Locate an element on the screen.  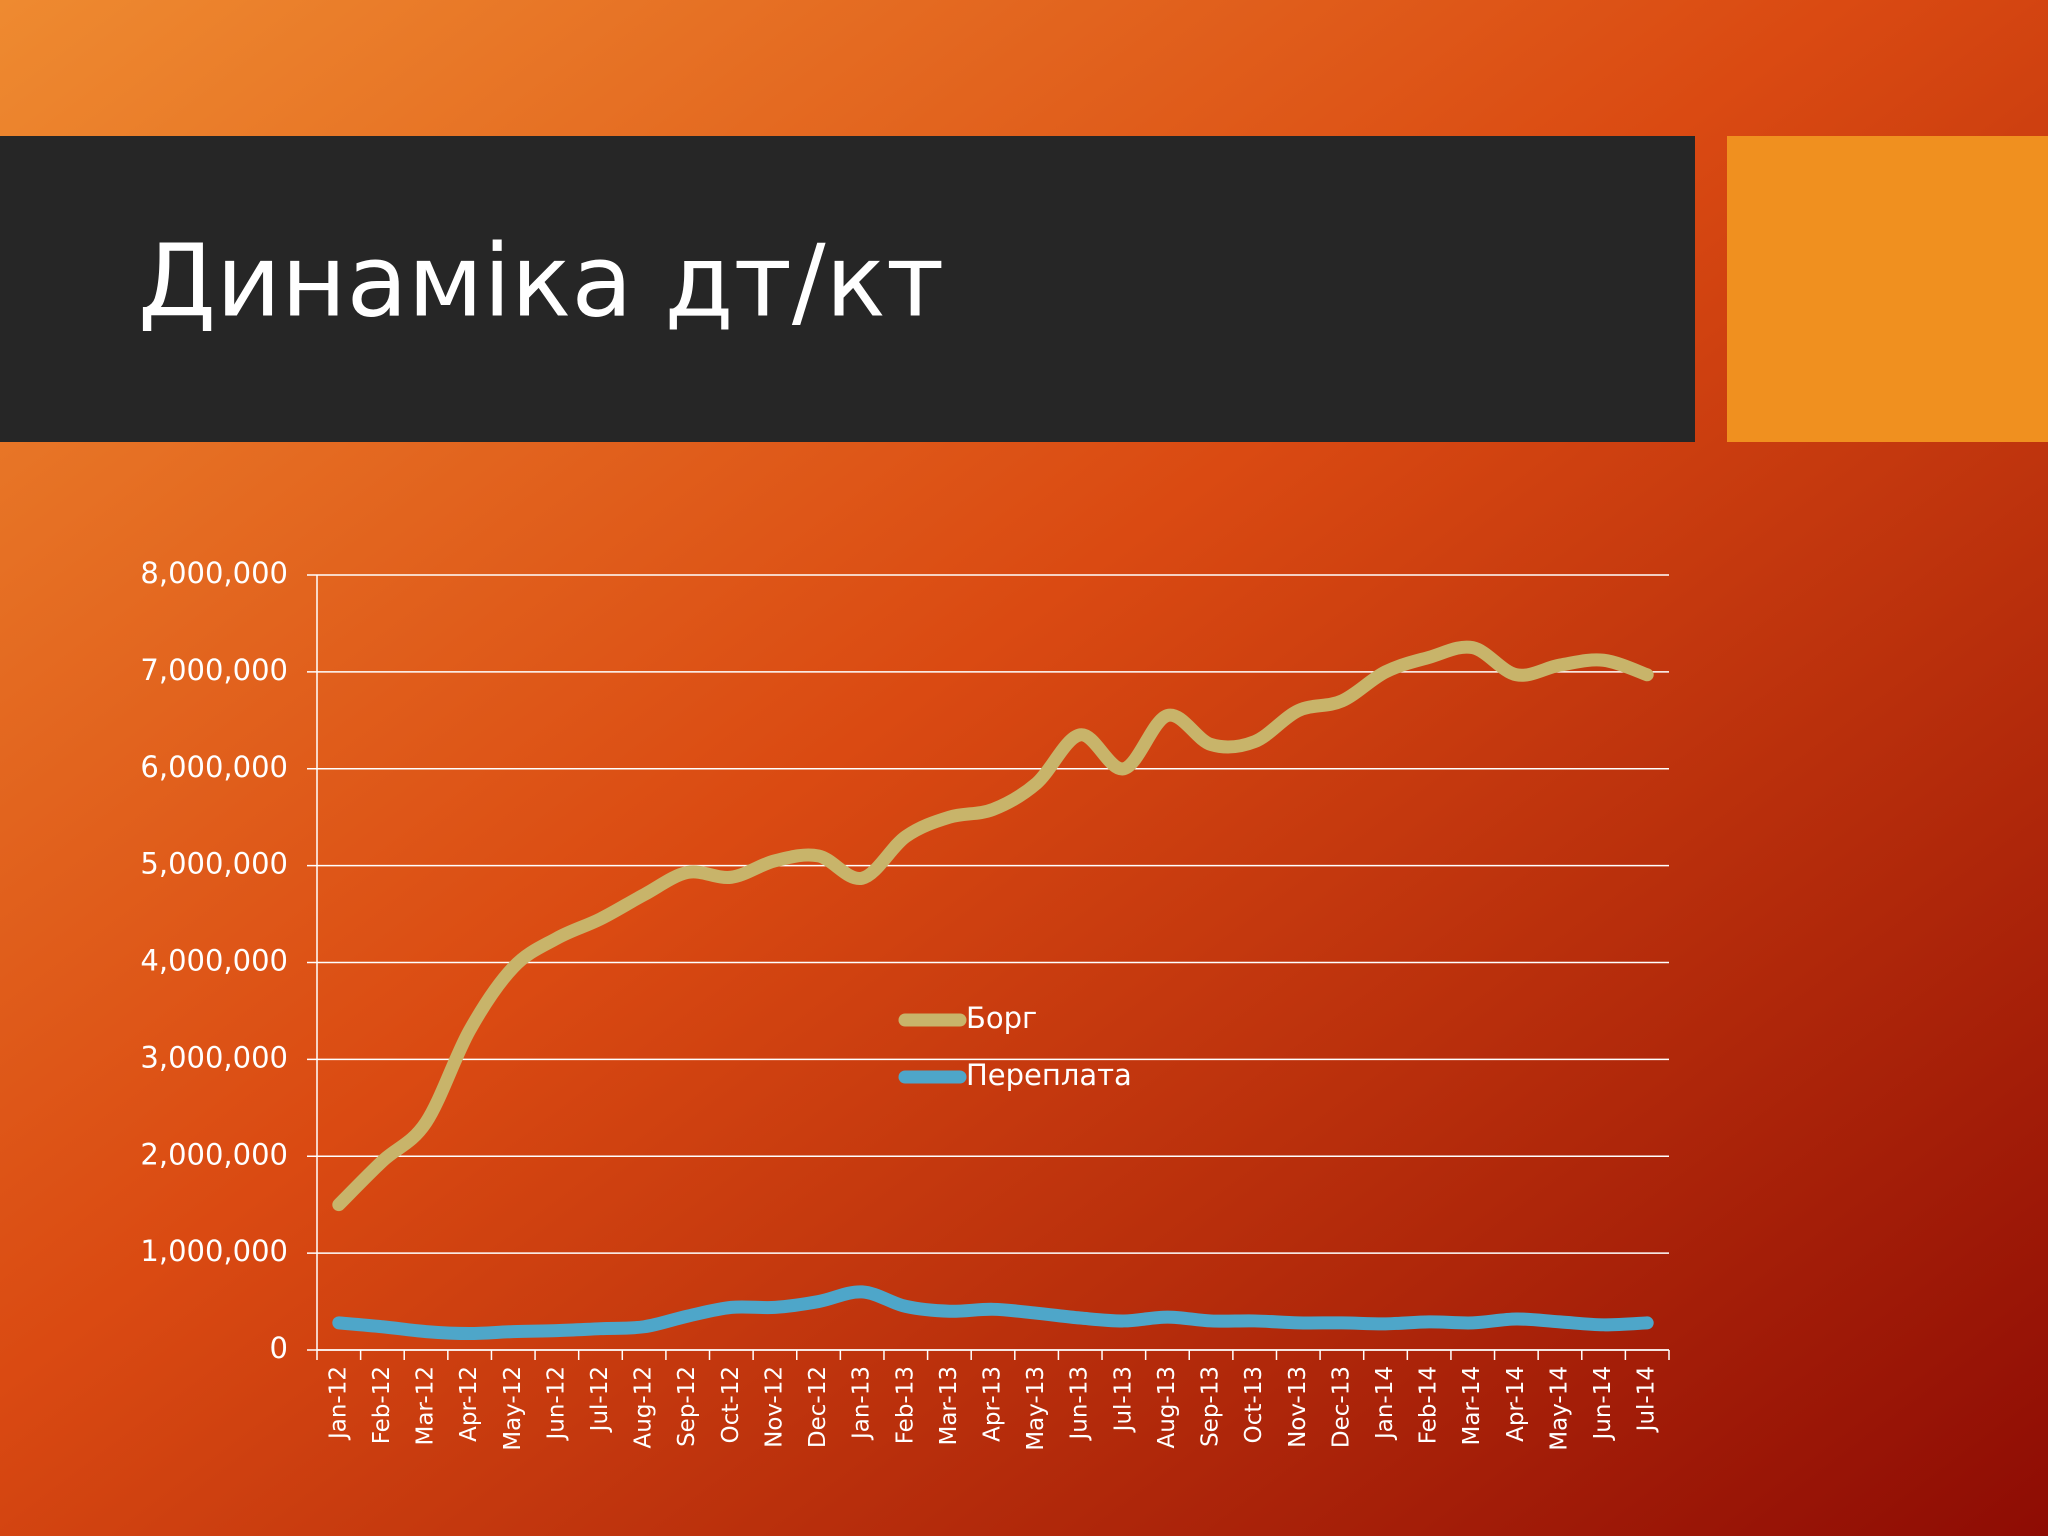
x-tick-label: Oct-13 is located at coordinates (1254, 1404).